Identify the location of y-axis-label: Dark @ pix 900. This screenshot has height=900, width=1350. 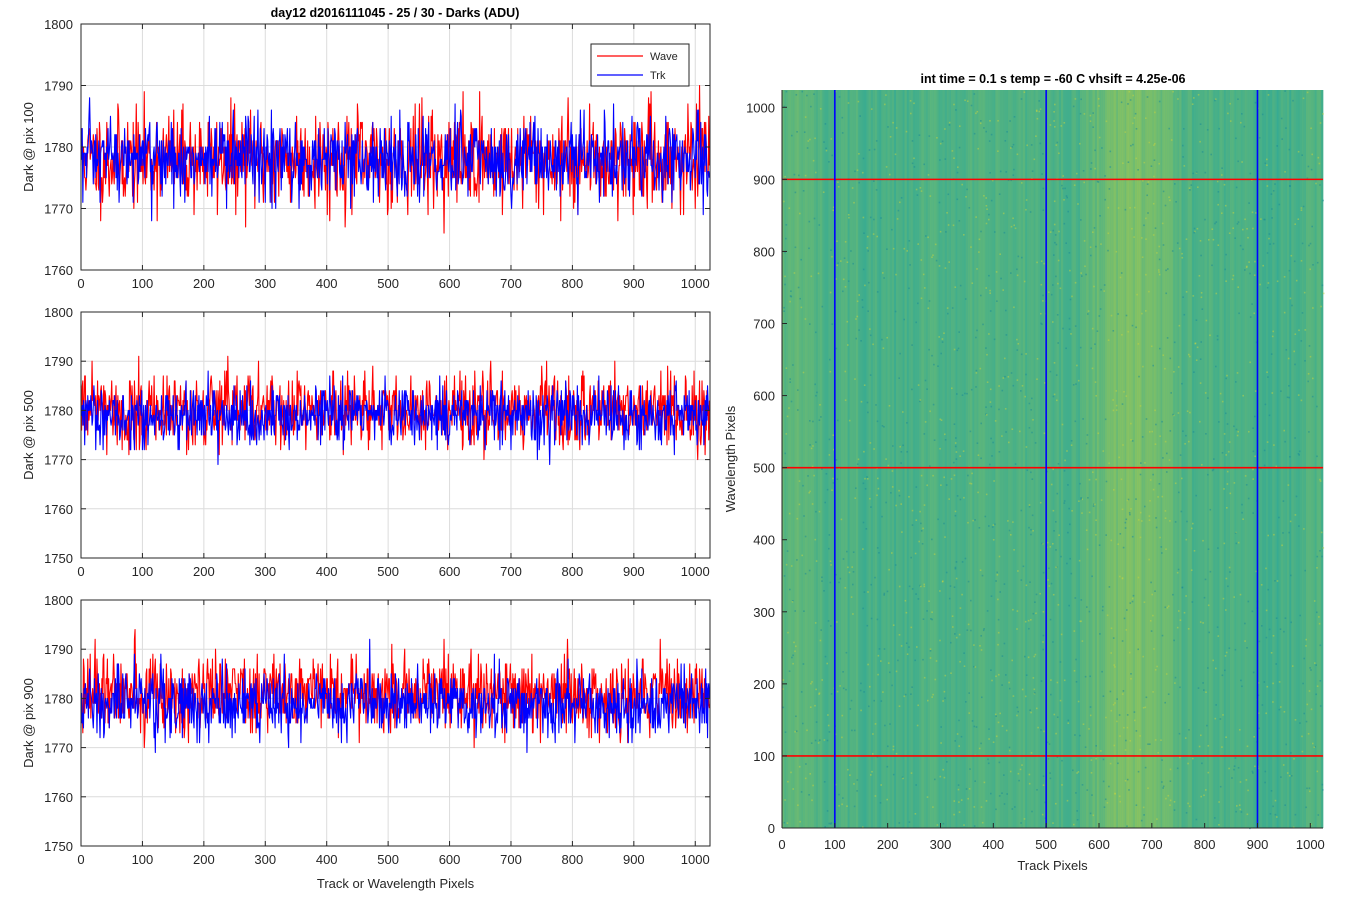
(28, 723).